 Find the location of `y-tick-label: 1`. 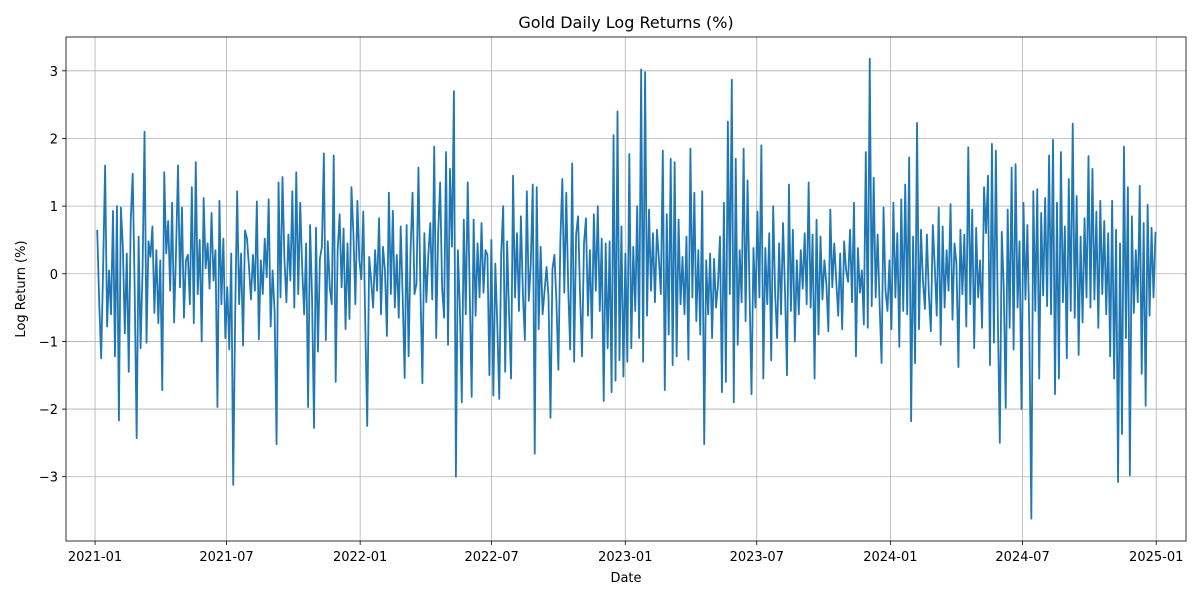

y-tick-label: 1 is located at coordinates (54, 207).